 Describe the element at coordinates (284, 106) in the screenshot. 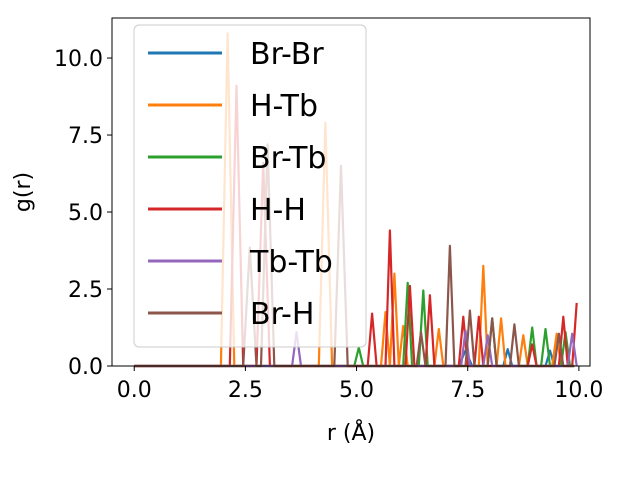

I see `legend-label: H-Tb` at that location.